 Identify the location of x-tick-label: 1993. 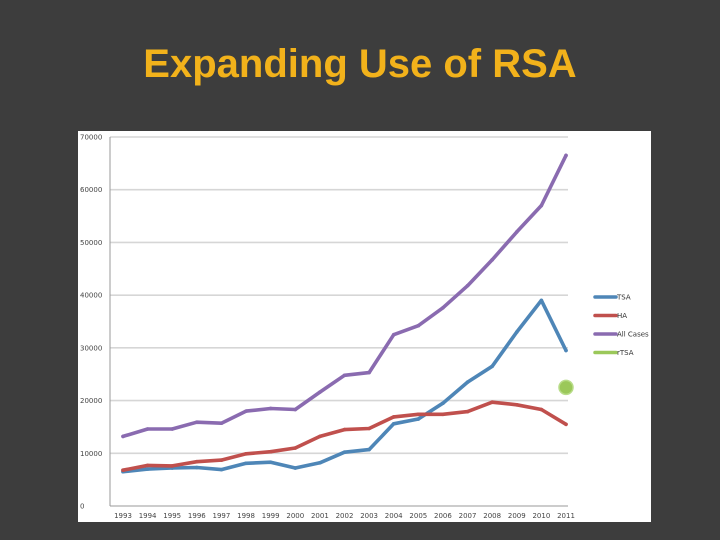
(123, 516).